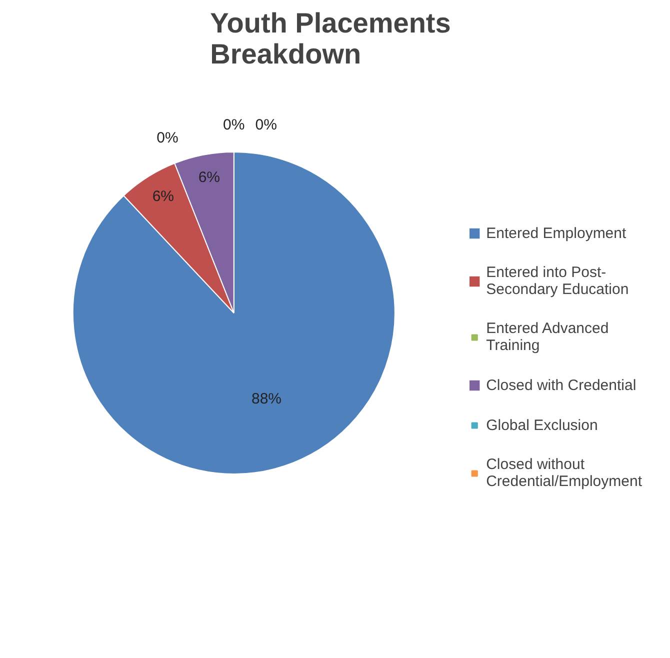  I want to click on data-label: 88%, so click(266, 399).